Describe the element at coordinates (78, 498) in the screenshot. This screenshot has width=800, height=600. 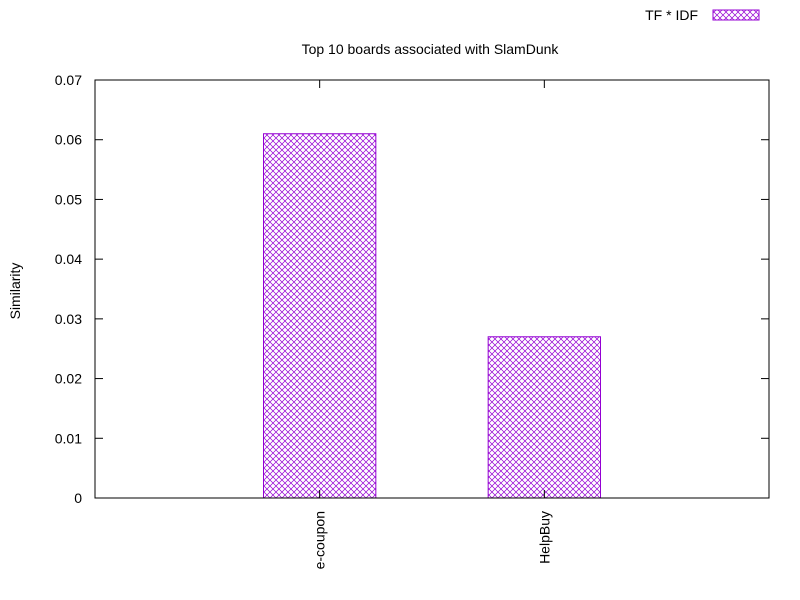
I see `y-tick-label: 0` at that location.